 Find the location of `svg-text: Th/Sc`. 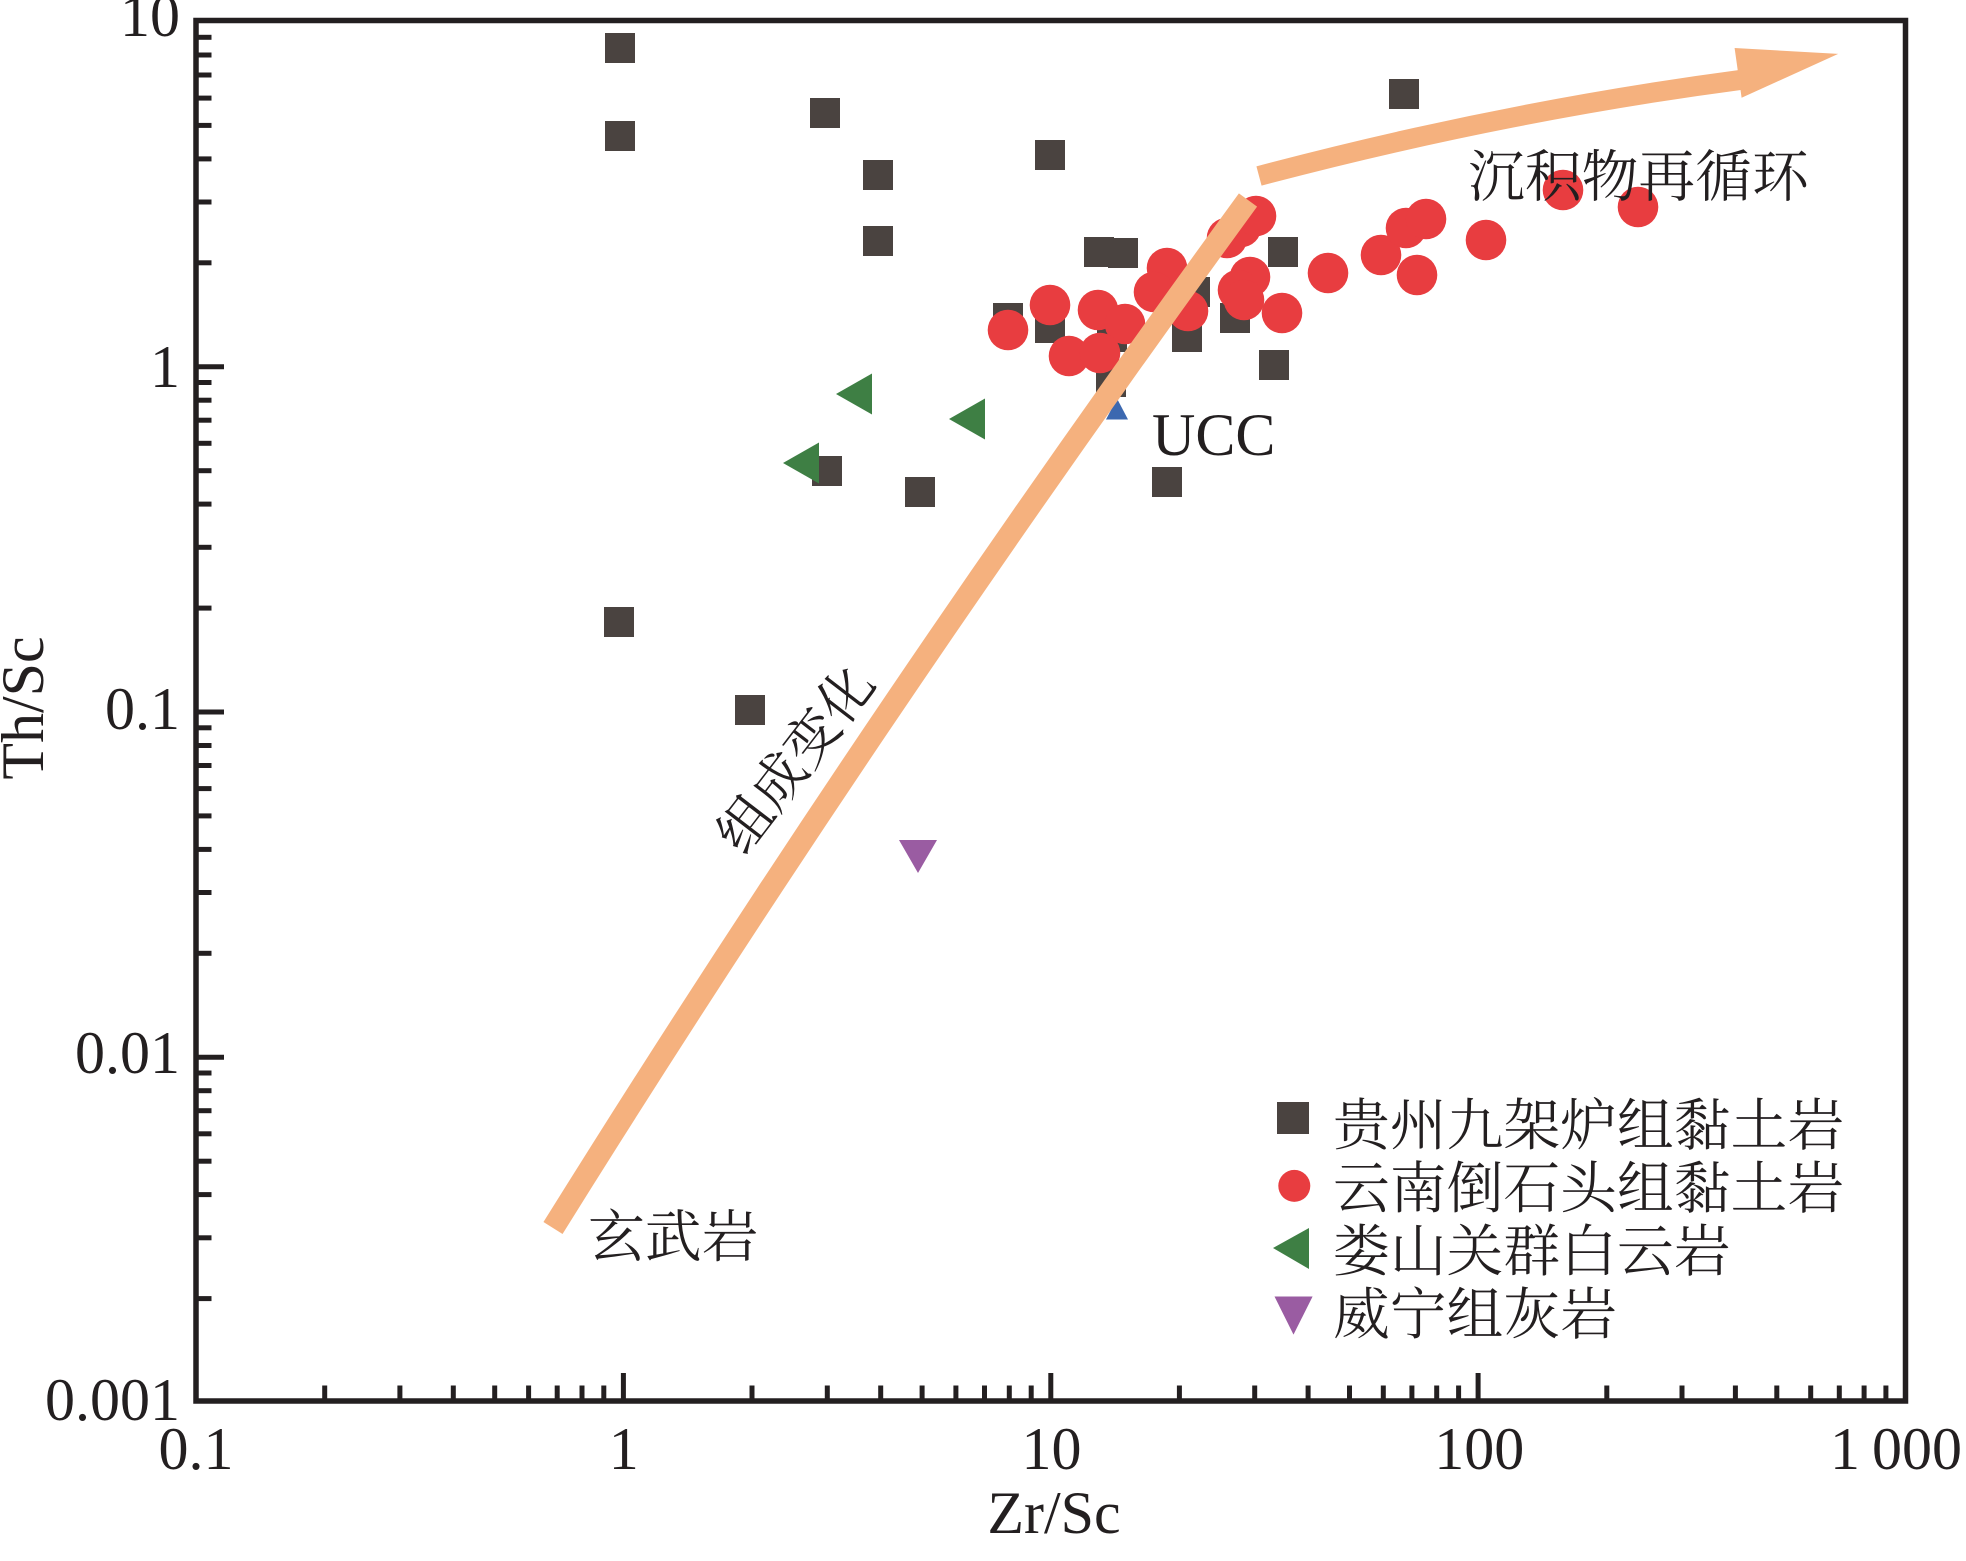

svg-text: Th/Sc is located at coordinates (28, 707).